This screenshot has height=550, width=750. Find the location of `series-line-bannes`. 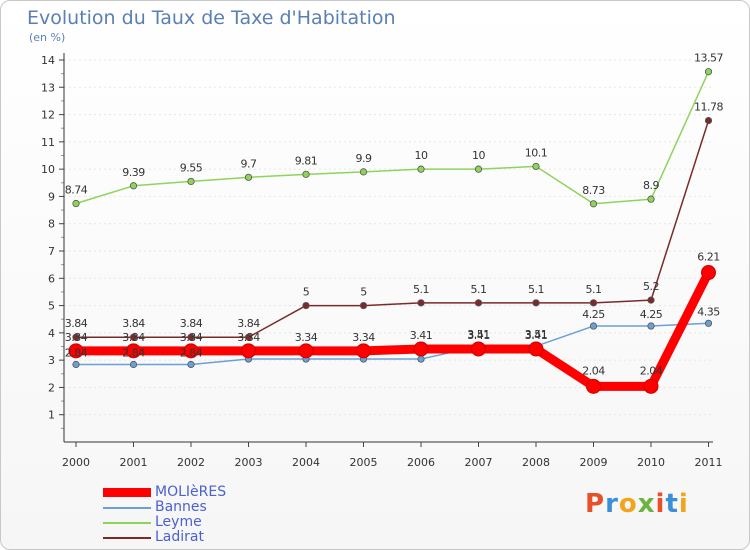

series-line-bannes is located at coordinates (392, 344).